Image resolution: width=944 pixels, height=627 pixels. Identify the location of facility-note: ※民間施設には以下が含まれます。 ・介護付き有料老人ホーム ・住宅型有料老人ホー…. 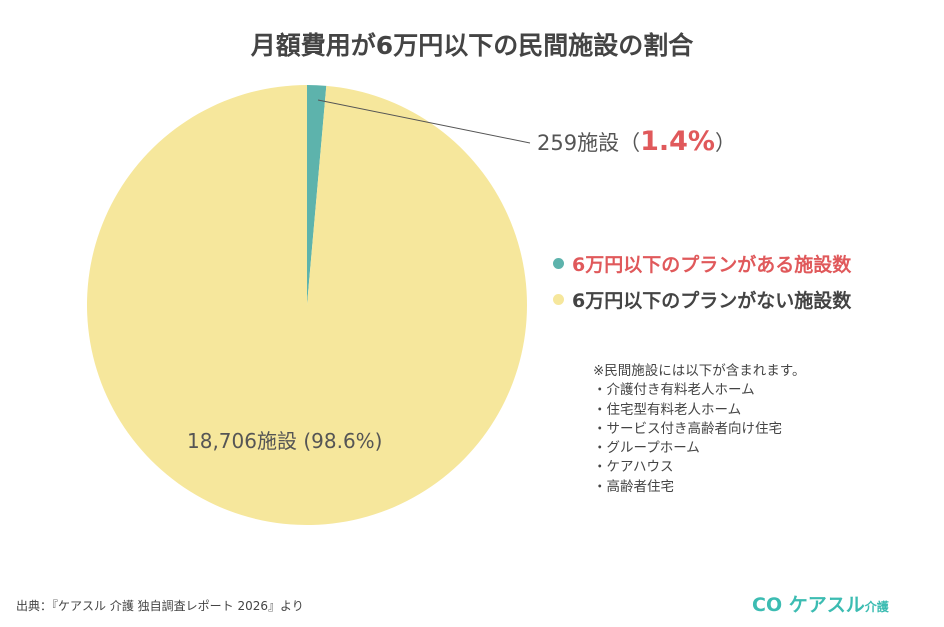
(699, 429).